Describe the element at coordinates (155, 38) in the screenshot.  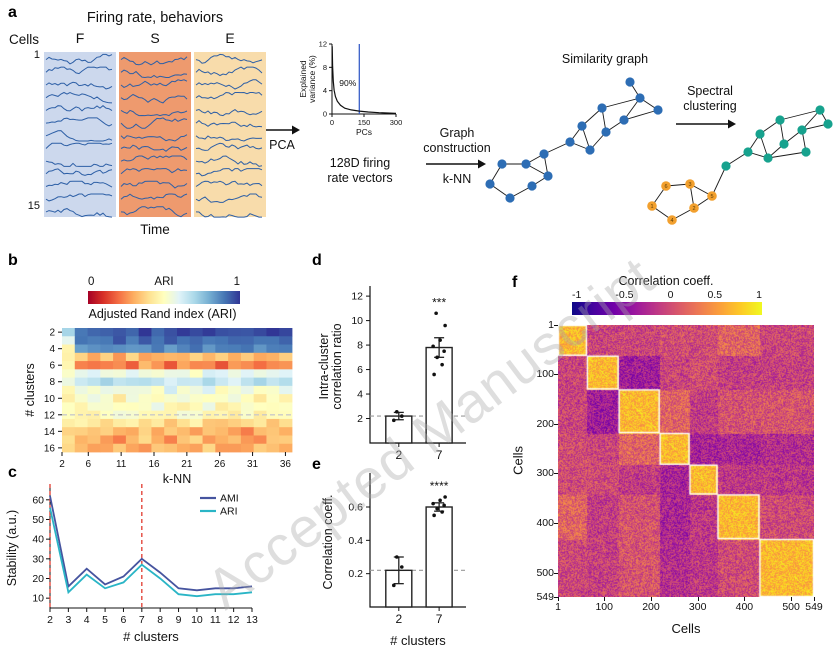
I see `behavior-column-label: S` at that location.